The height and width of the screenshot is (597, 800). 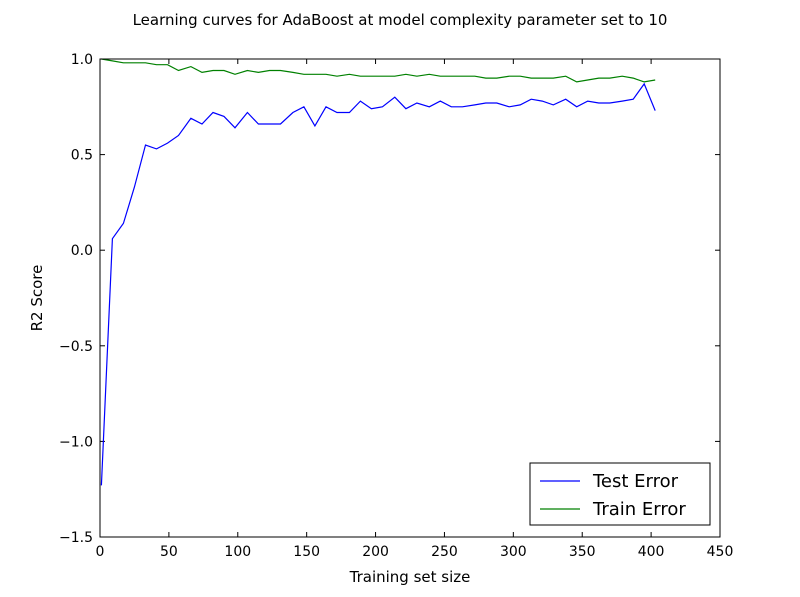 I want to click on y-tick-label: −1.5, so click(x=76, y=538).